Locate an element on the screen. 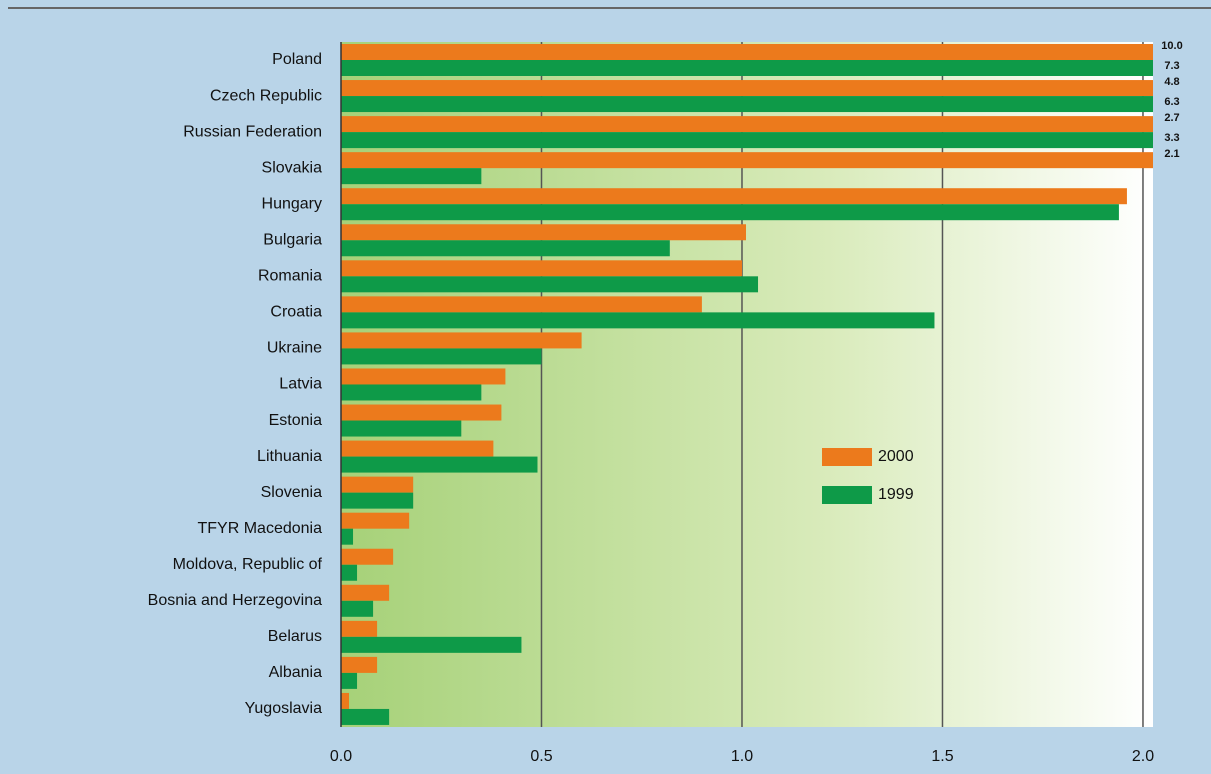  y-tick-label: Yugoslavia is located at coordinates (283, 708).